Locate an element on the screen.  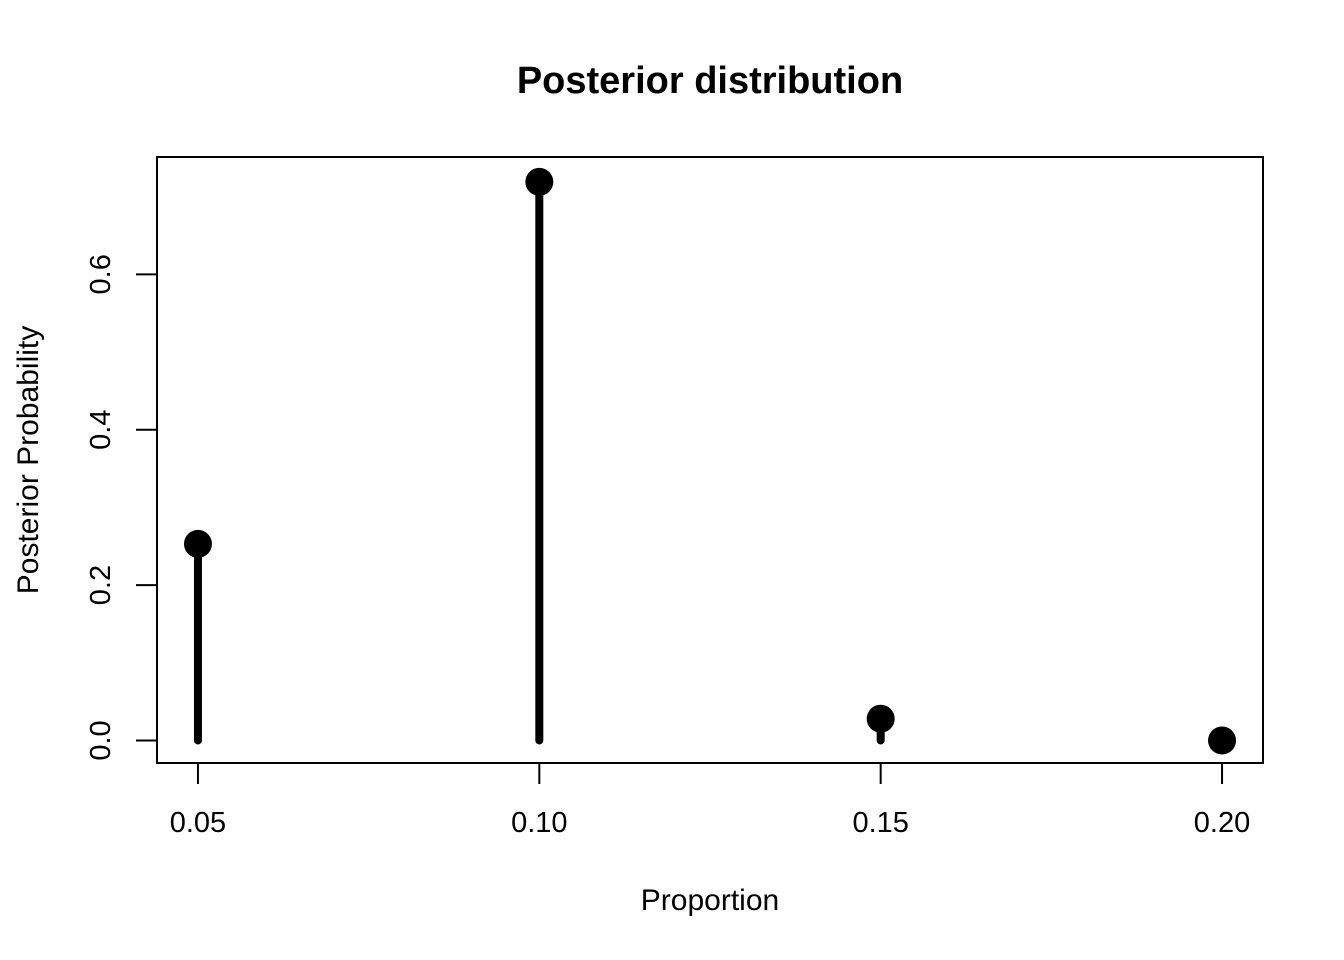
y-tick-label: 0.6 is located at coordinates (101, 274).